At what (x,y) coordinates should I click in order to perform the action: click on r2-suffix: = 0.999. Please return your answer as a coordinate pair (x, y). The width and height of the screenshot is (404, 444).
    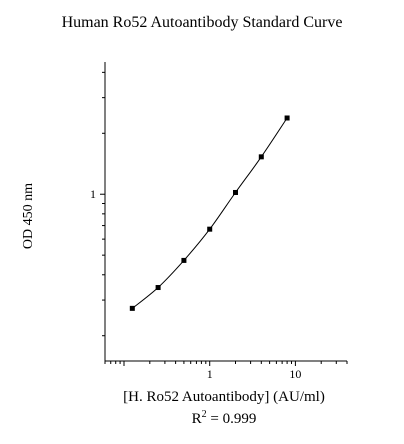
    Looking at the image, I should click on (231, 419).